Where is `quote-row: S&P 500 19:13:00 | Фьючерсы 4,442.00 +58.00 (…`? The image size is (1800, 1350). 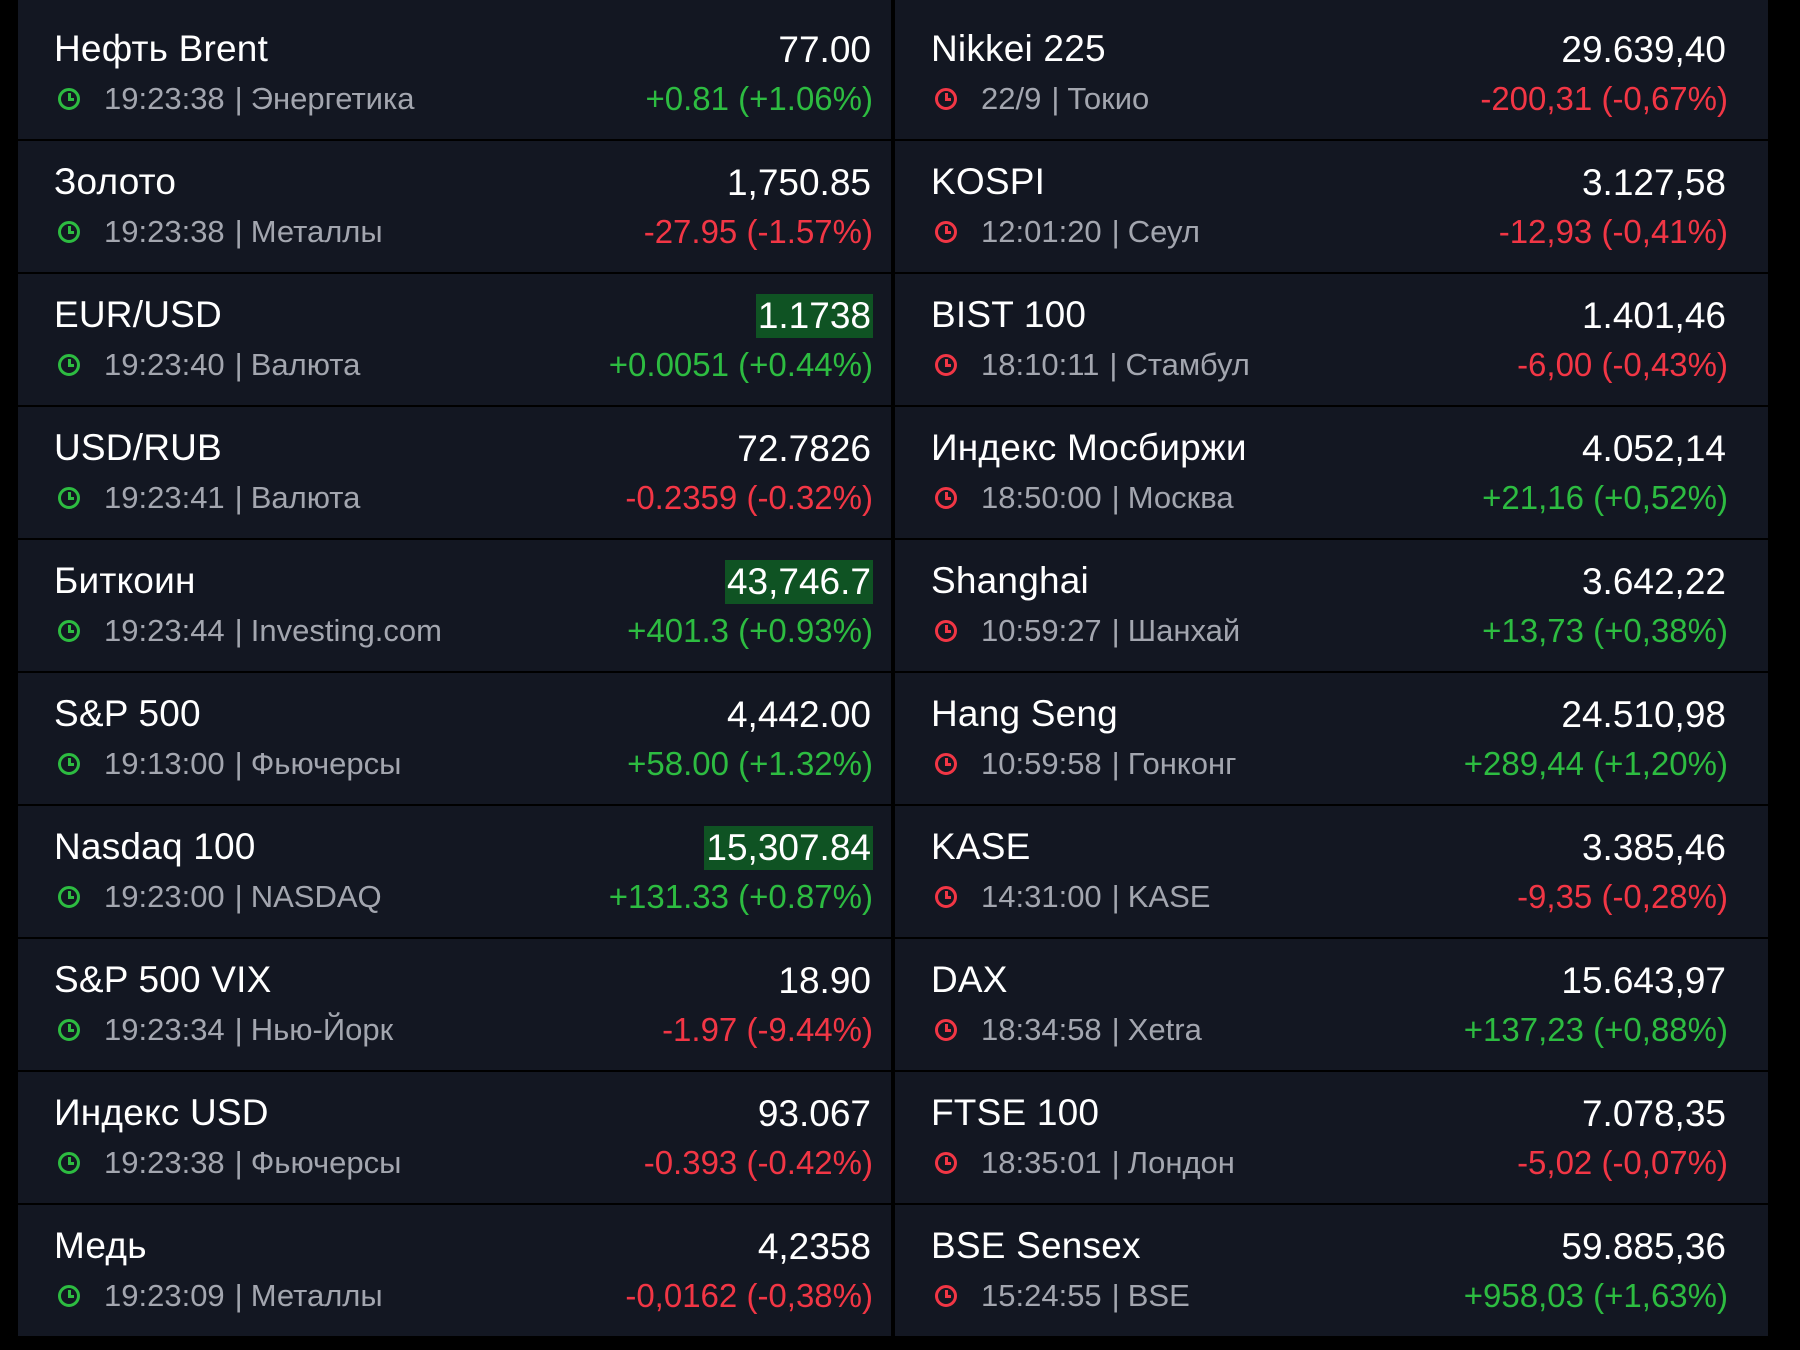 quote-row: S&P 500 19:13:00 | Фьючерсы 4,442.00 +58.00 (… is located at coordinates (454, 738).